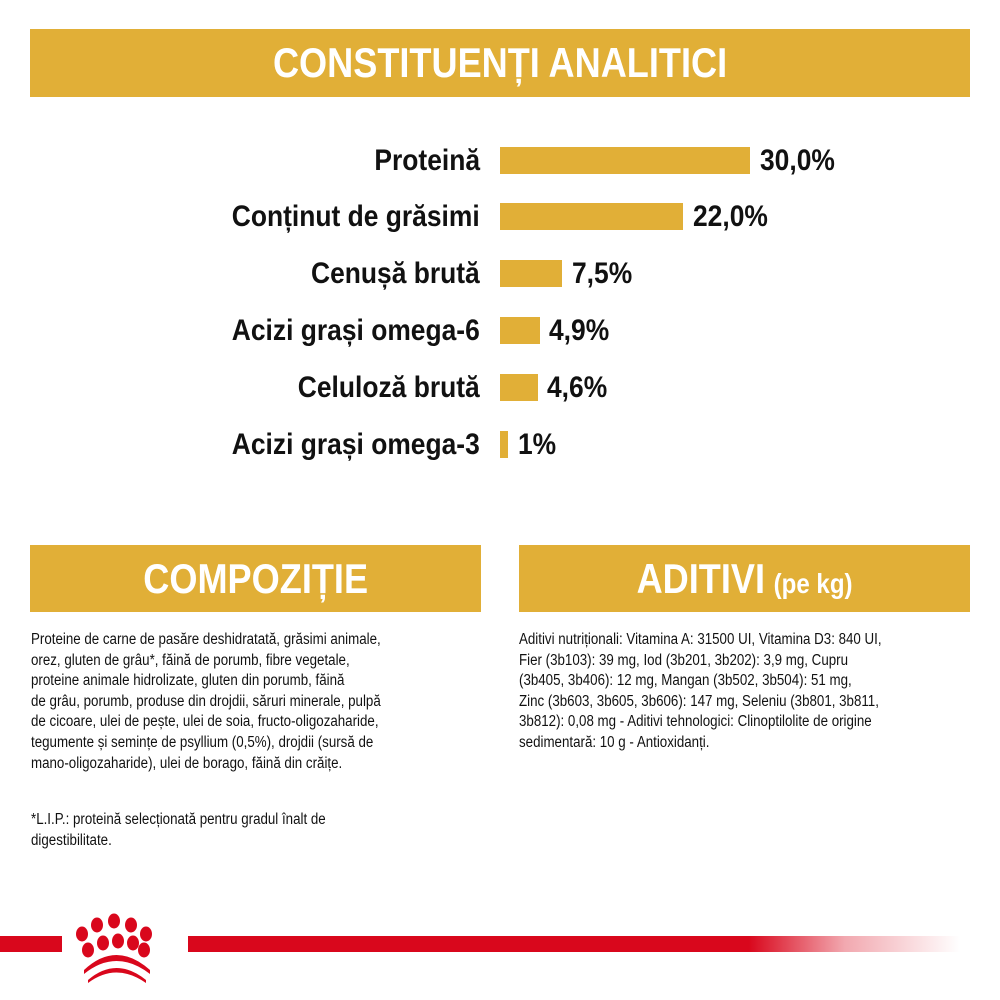 The image size is (1000, 1000). Describe the element at coordinates (813, 583) in the screenshot. I see `section-title-suffix: (pe kg)` at that location.